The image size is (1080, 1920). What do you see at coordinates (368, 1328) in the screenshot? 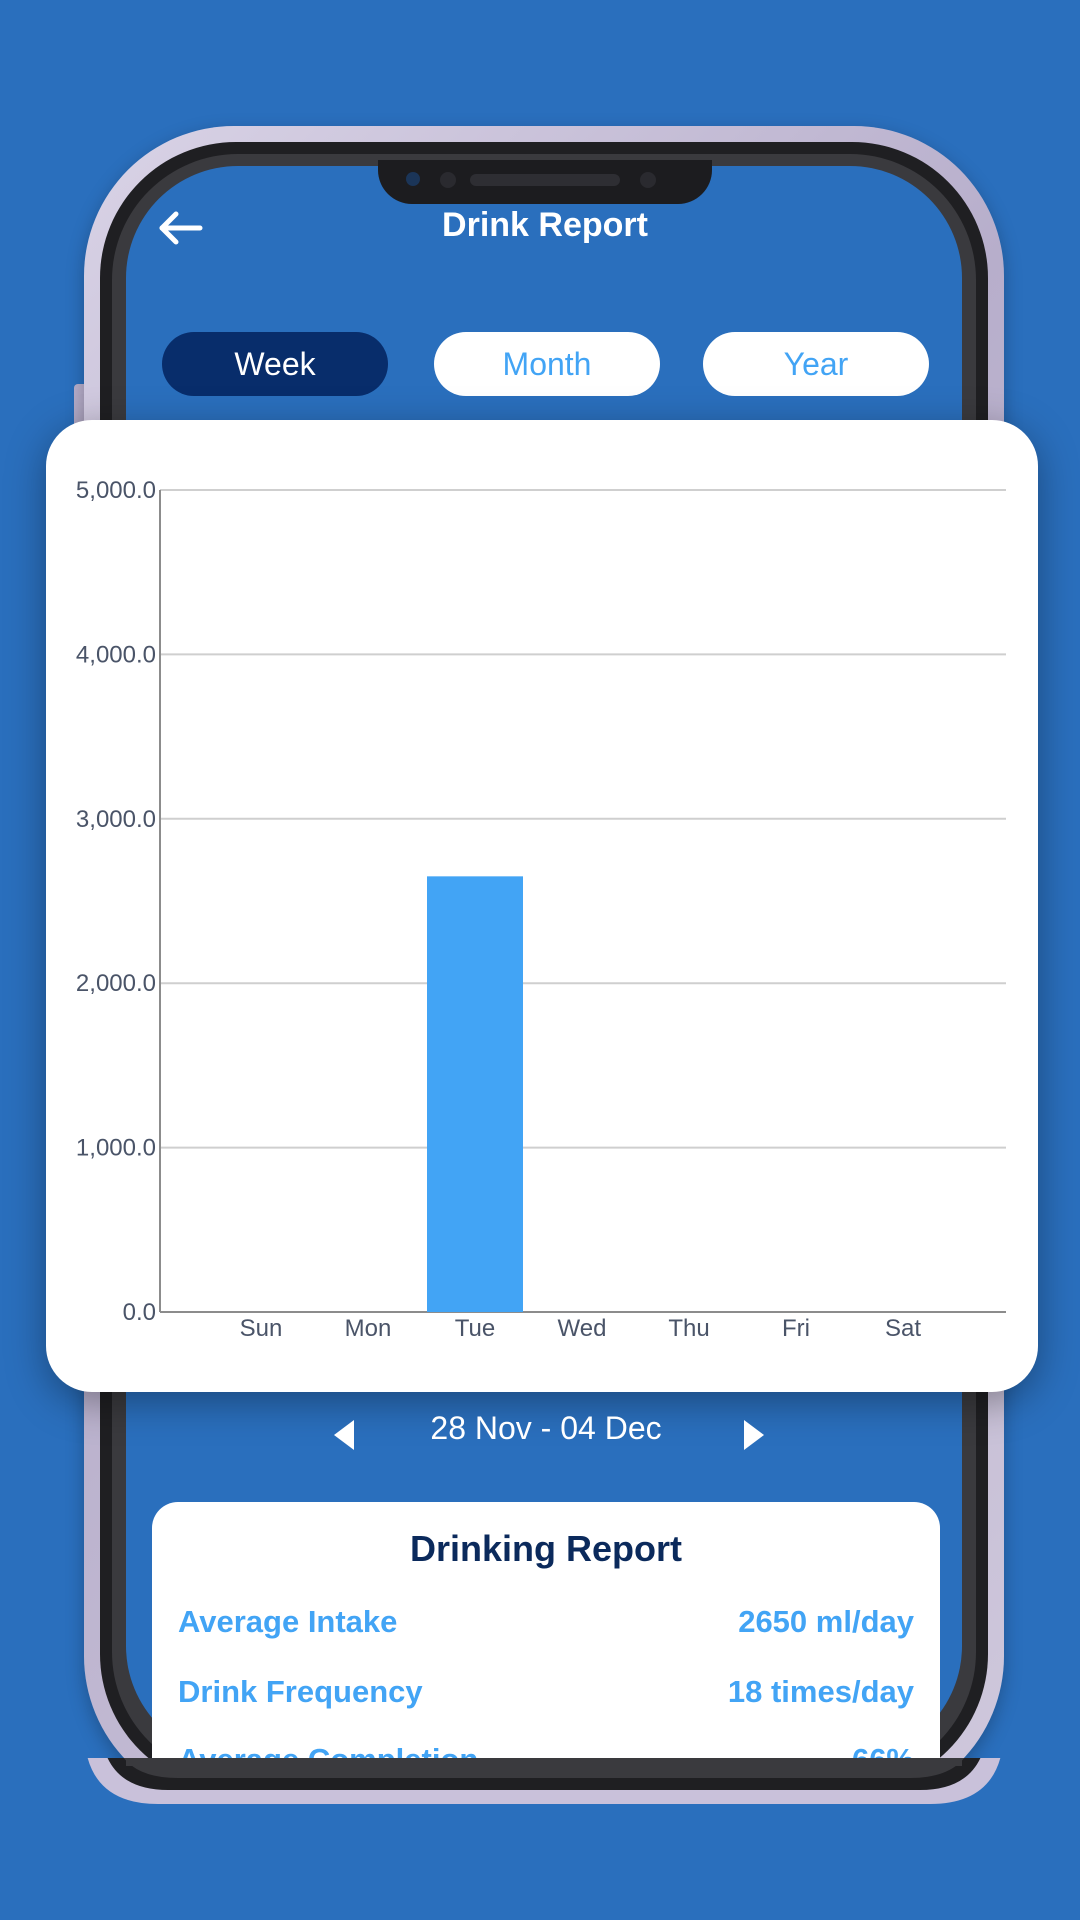
I see `x-tick-label: Mon` at bounding box center [368, 1328].